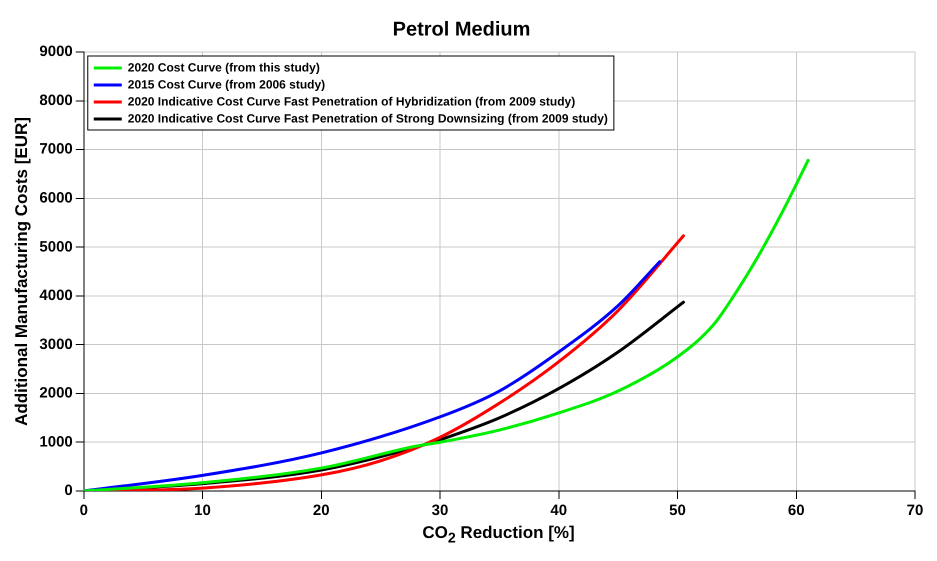  Describe the element at coordinates (56, 441) in the screenshot. I see `y-tick-label: 1000` at that location.